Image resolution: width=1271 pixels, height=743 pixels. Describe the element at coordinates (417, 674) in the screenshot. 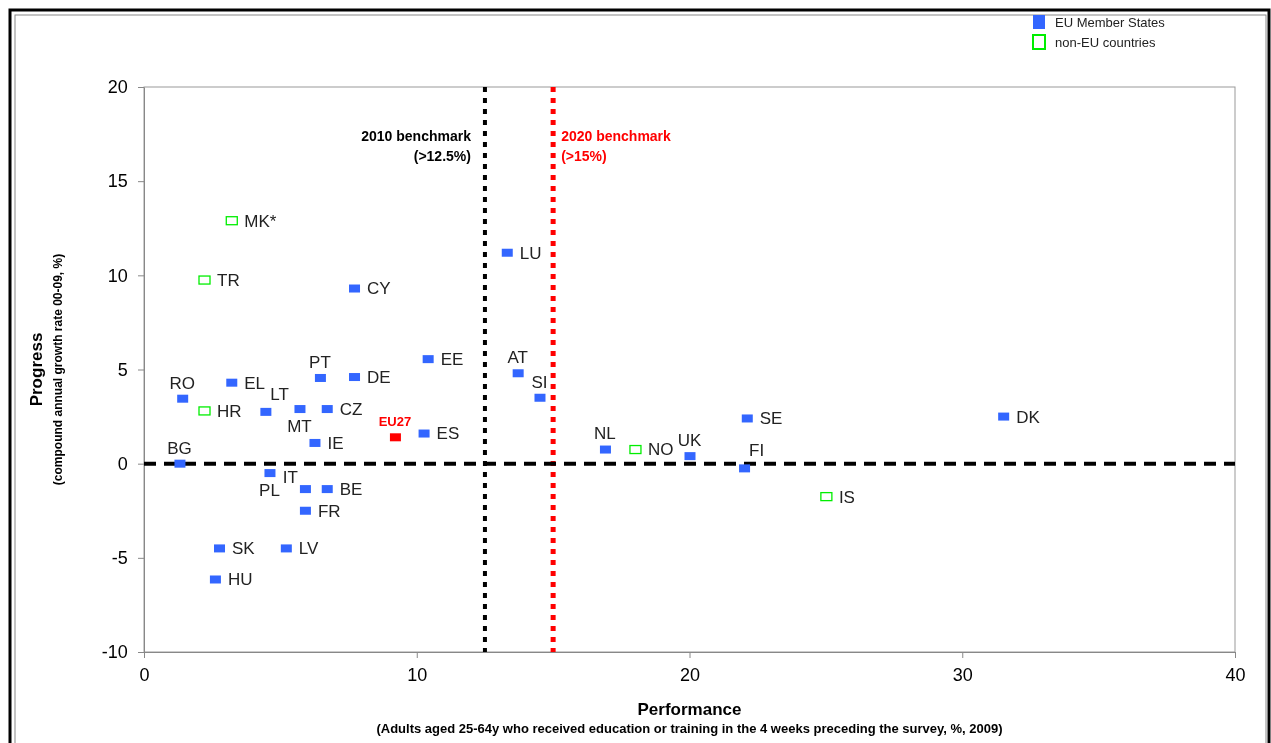

I see `x-tick-label: 10` at that location.